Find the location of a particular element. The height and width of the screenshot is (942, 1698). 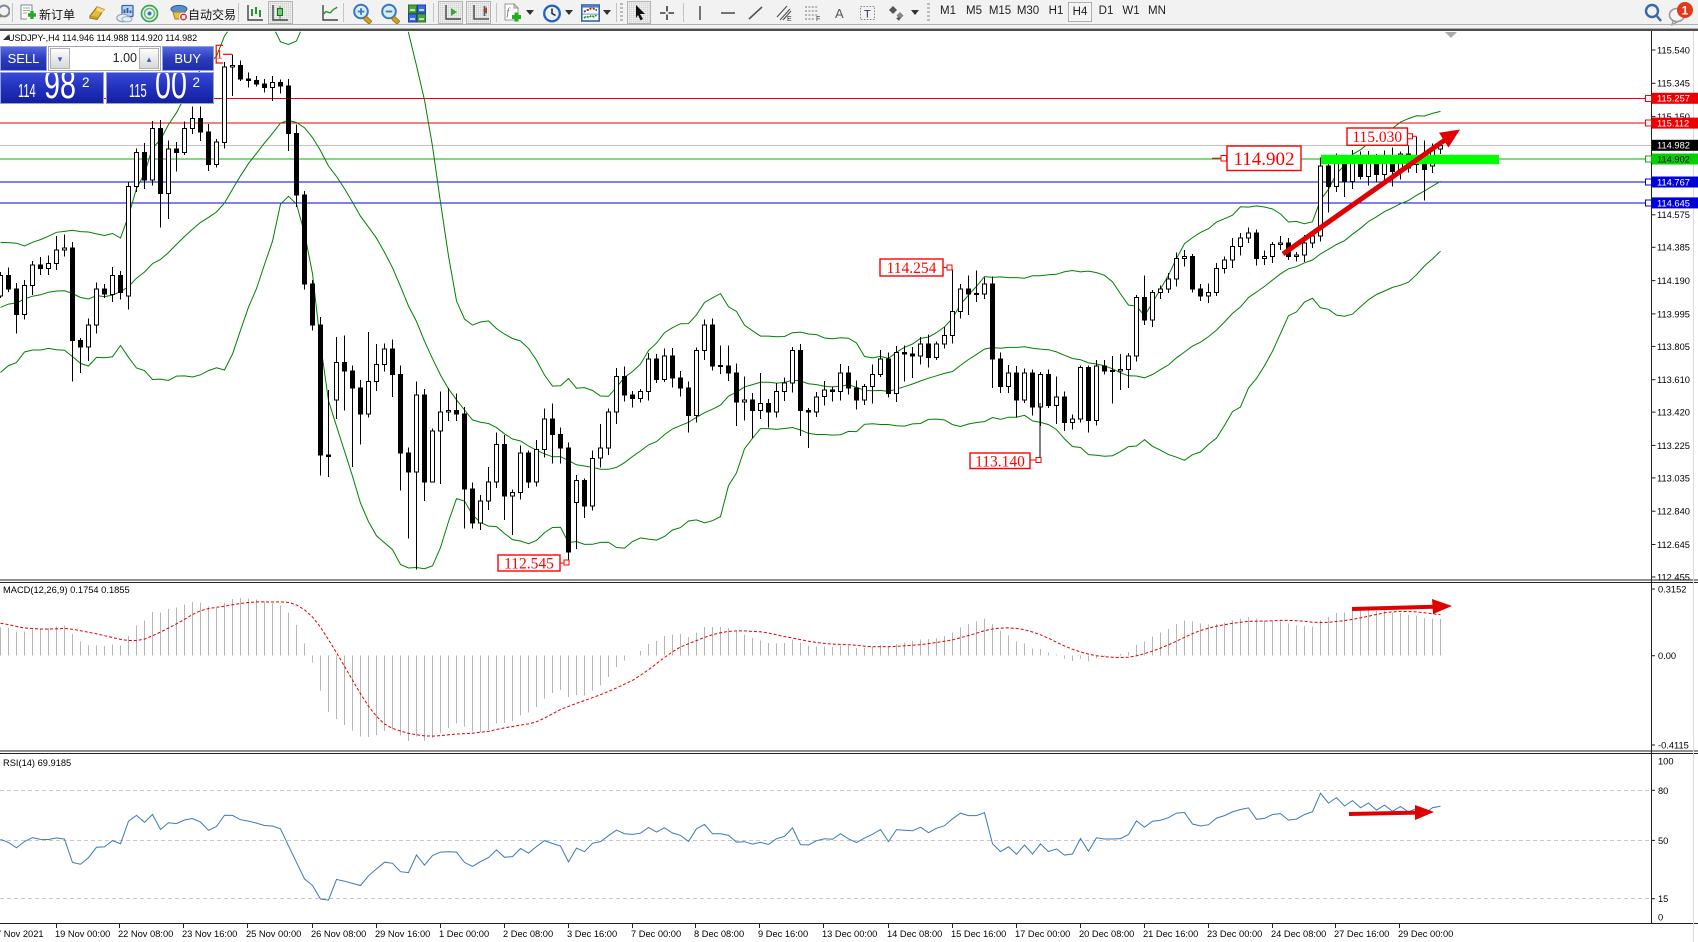

svg-text: 29 Dec 00:00 is located at coordinates (1425, 934).